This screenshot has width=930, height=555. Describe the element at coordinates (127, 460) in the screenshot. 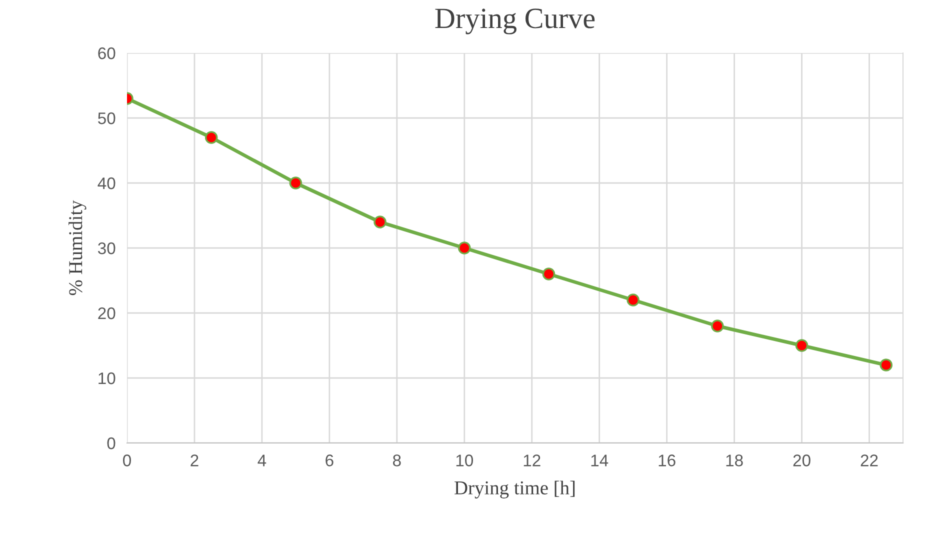

I see `x-tick-label: 0` at that location.